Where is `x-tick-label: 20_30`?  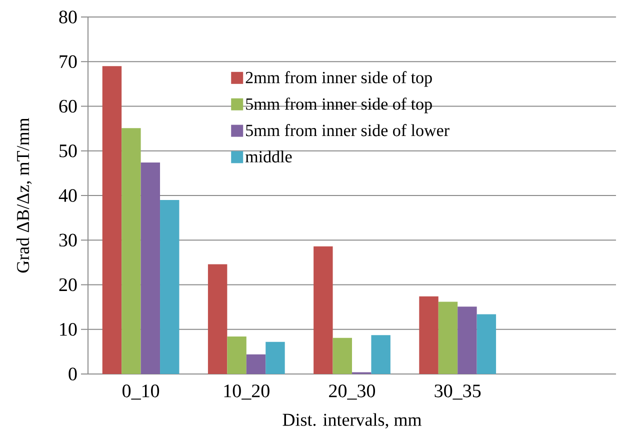 x-tick-label: 20_30 is located at coordinates (352, 392).